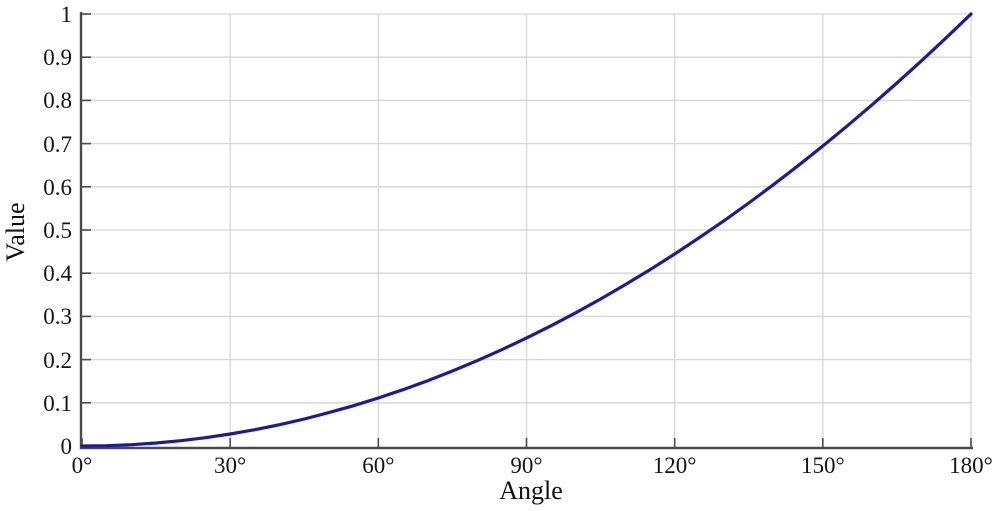  What do you see at coordinates (57, 187) in the screenshot?
I see `y-tick-label: 0.6` at bounding box center [57, 187].